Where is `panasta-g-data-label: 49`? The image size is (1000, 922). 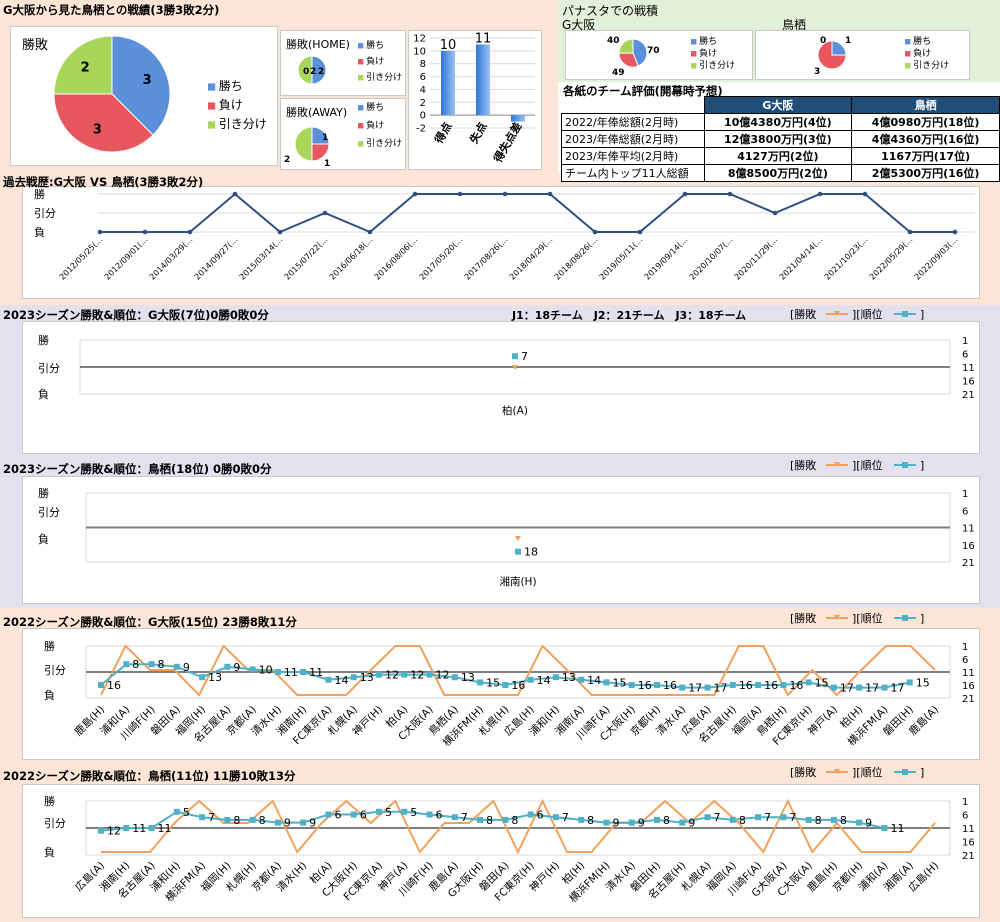 panasta-g-data-label: 49 is located at coordinates (618, 73).